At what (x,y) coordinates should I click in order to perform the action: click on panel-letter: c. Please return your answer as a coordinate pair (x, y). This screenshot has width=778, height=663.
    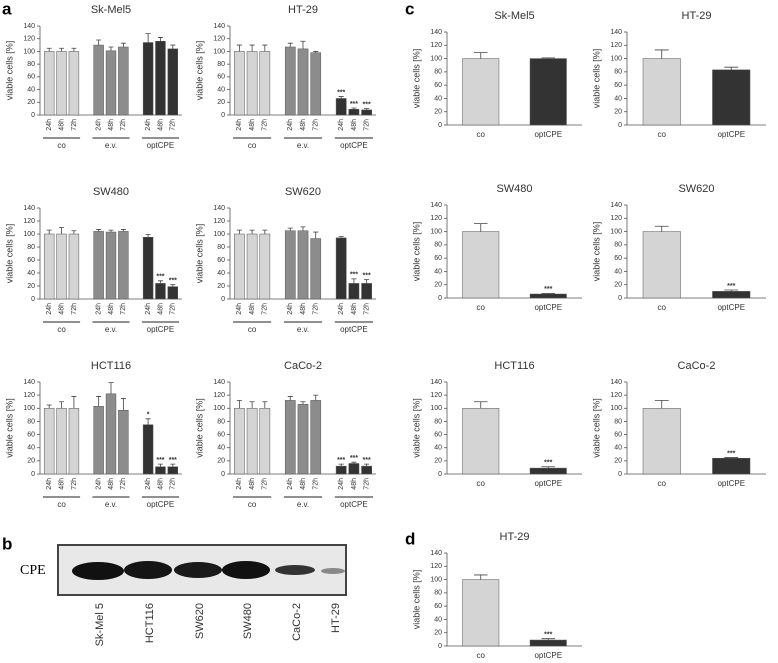
    Looking at the image, I should click on (409, 9).